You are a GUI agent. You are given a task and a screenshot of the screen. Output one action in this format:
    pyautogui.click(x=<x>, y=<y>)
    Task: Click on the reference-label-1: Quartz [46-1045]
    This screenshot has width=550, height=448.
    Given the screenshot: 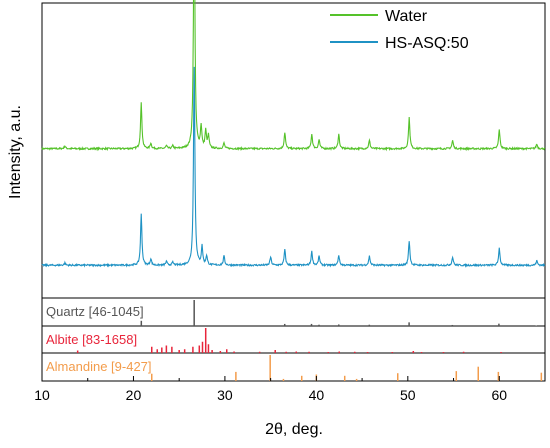 What is the action you would take?
    pyautogui.click(x=95, y=311)
    